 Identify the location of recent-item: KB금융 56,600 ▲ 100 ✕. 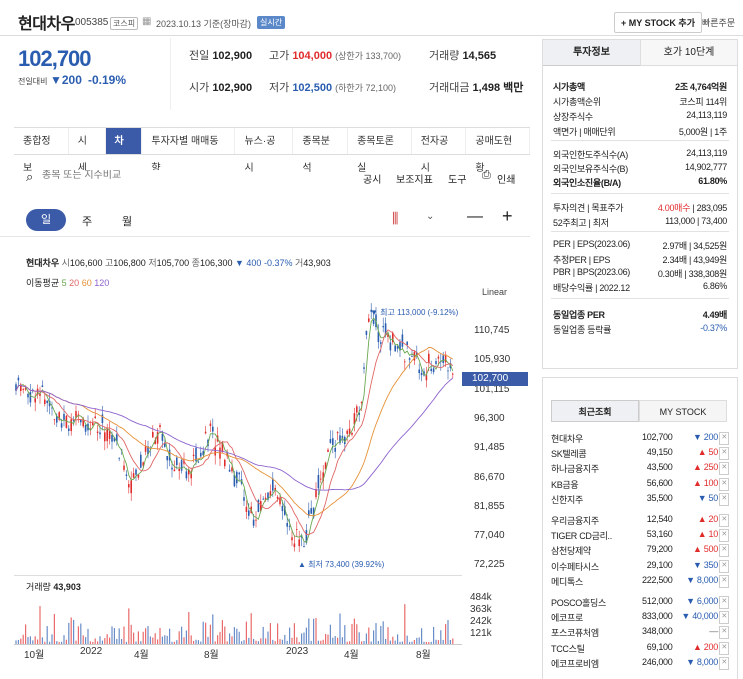
(640, 484).